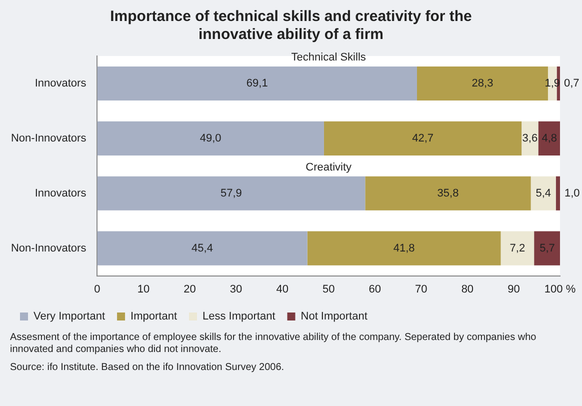 This screenshot has width=582, height=406. Describe the element at coordinates (148, 368) in the screenshot. I see `source-note: Source: ifo Institute. Based on the ifo Innovation Survey 2006.` at that location.